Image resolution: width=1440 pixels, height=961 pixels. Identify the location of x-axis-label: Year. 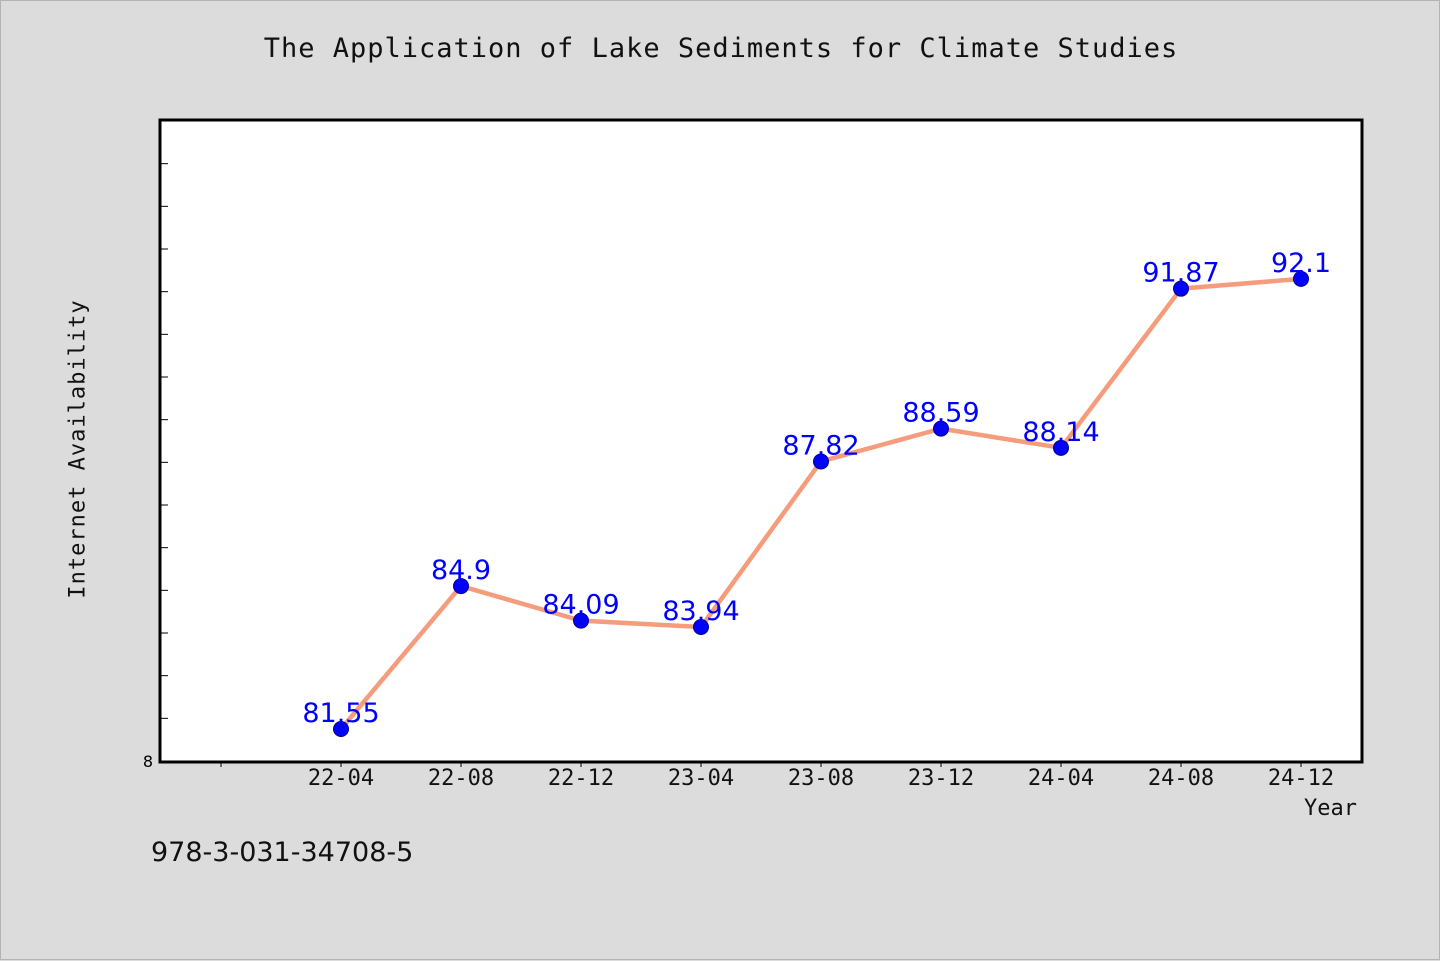
(1330, 808).